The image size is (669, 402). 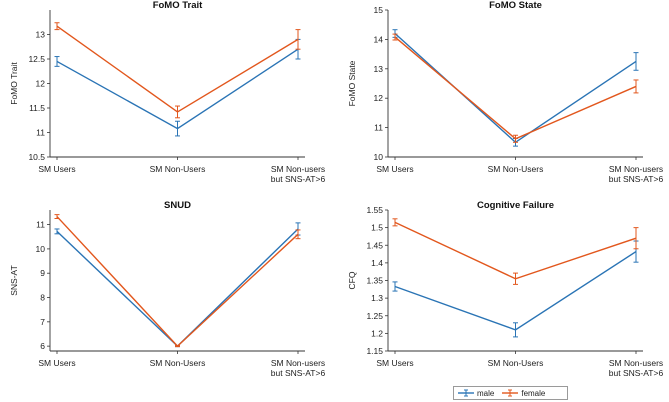 I want to click on chart-fomo-trait-x-tick-label-line: SM Non-Users, so click(x=178, y=169).